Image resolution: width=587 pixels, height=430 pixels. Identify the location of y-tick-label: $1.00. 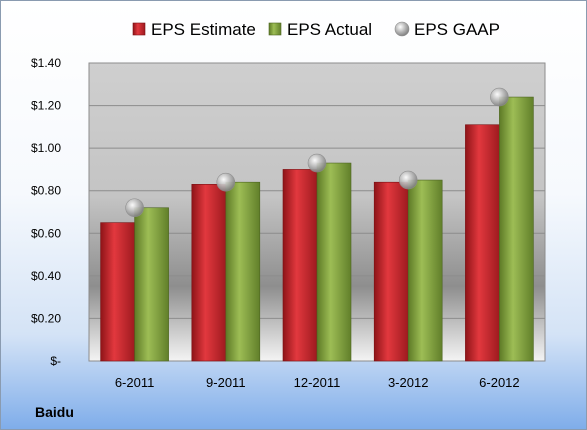
(46, 148).